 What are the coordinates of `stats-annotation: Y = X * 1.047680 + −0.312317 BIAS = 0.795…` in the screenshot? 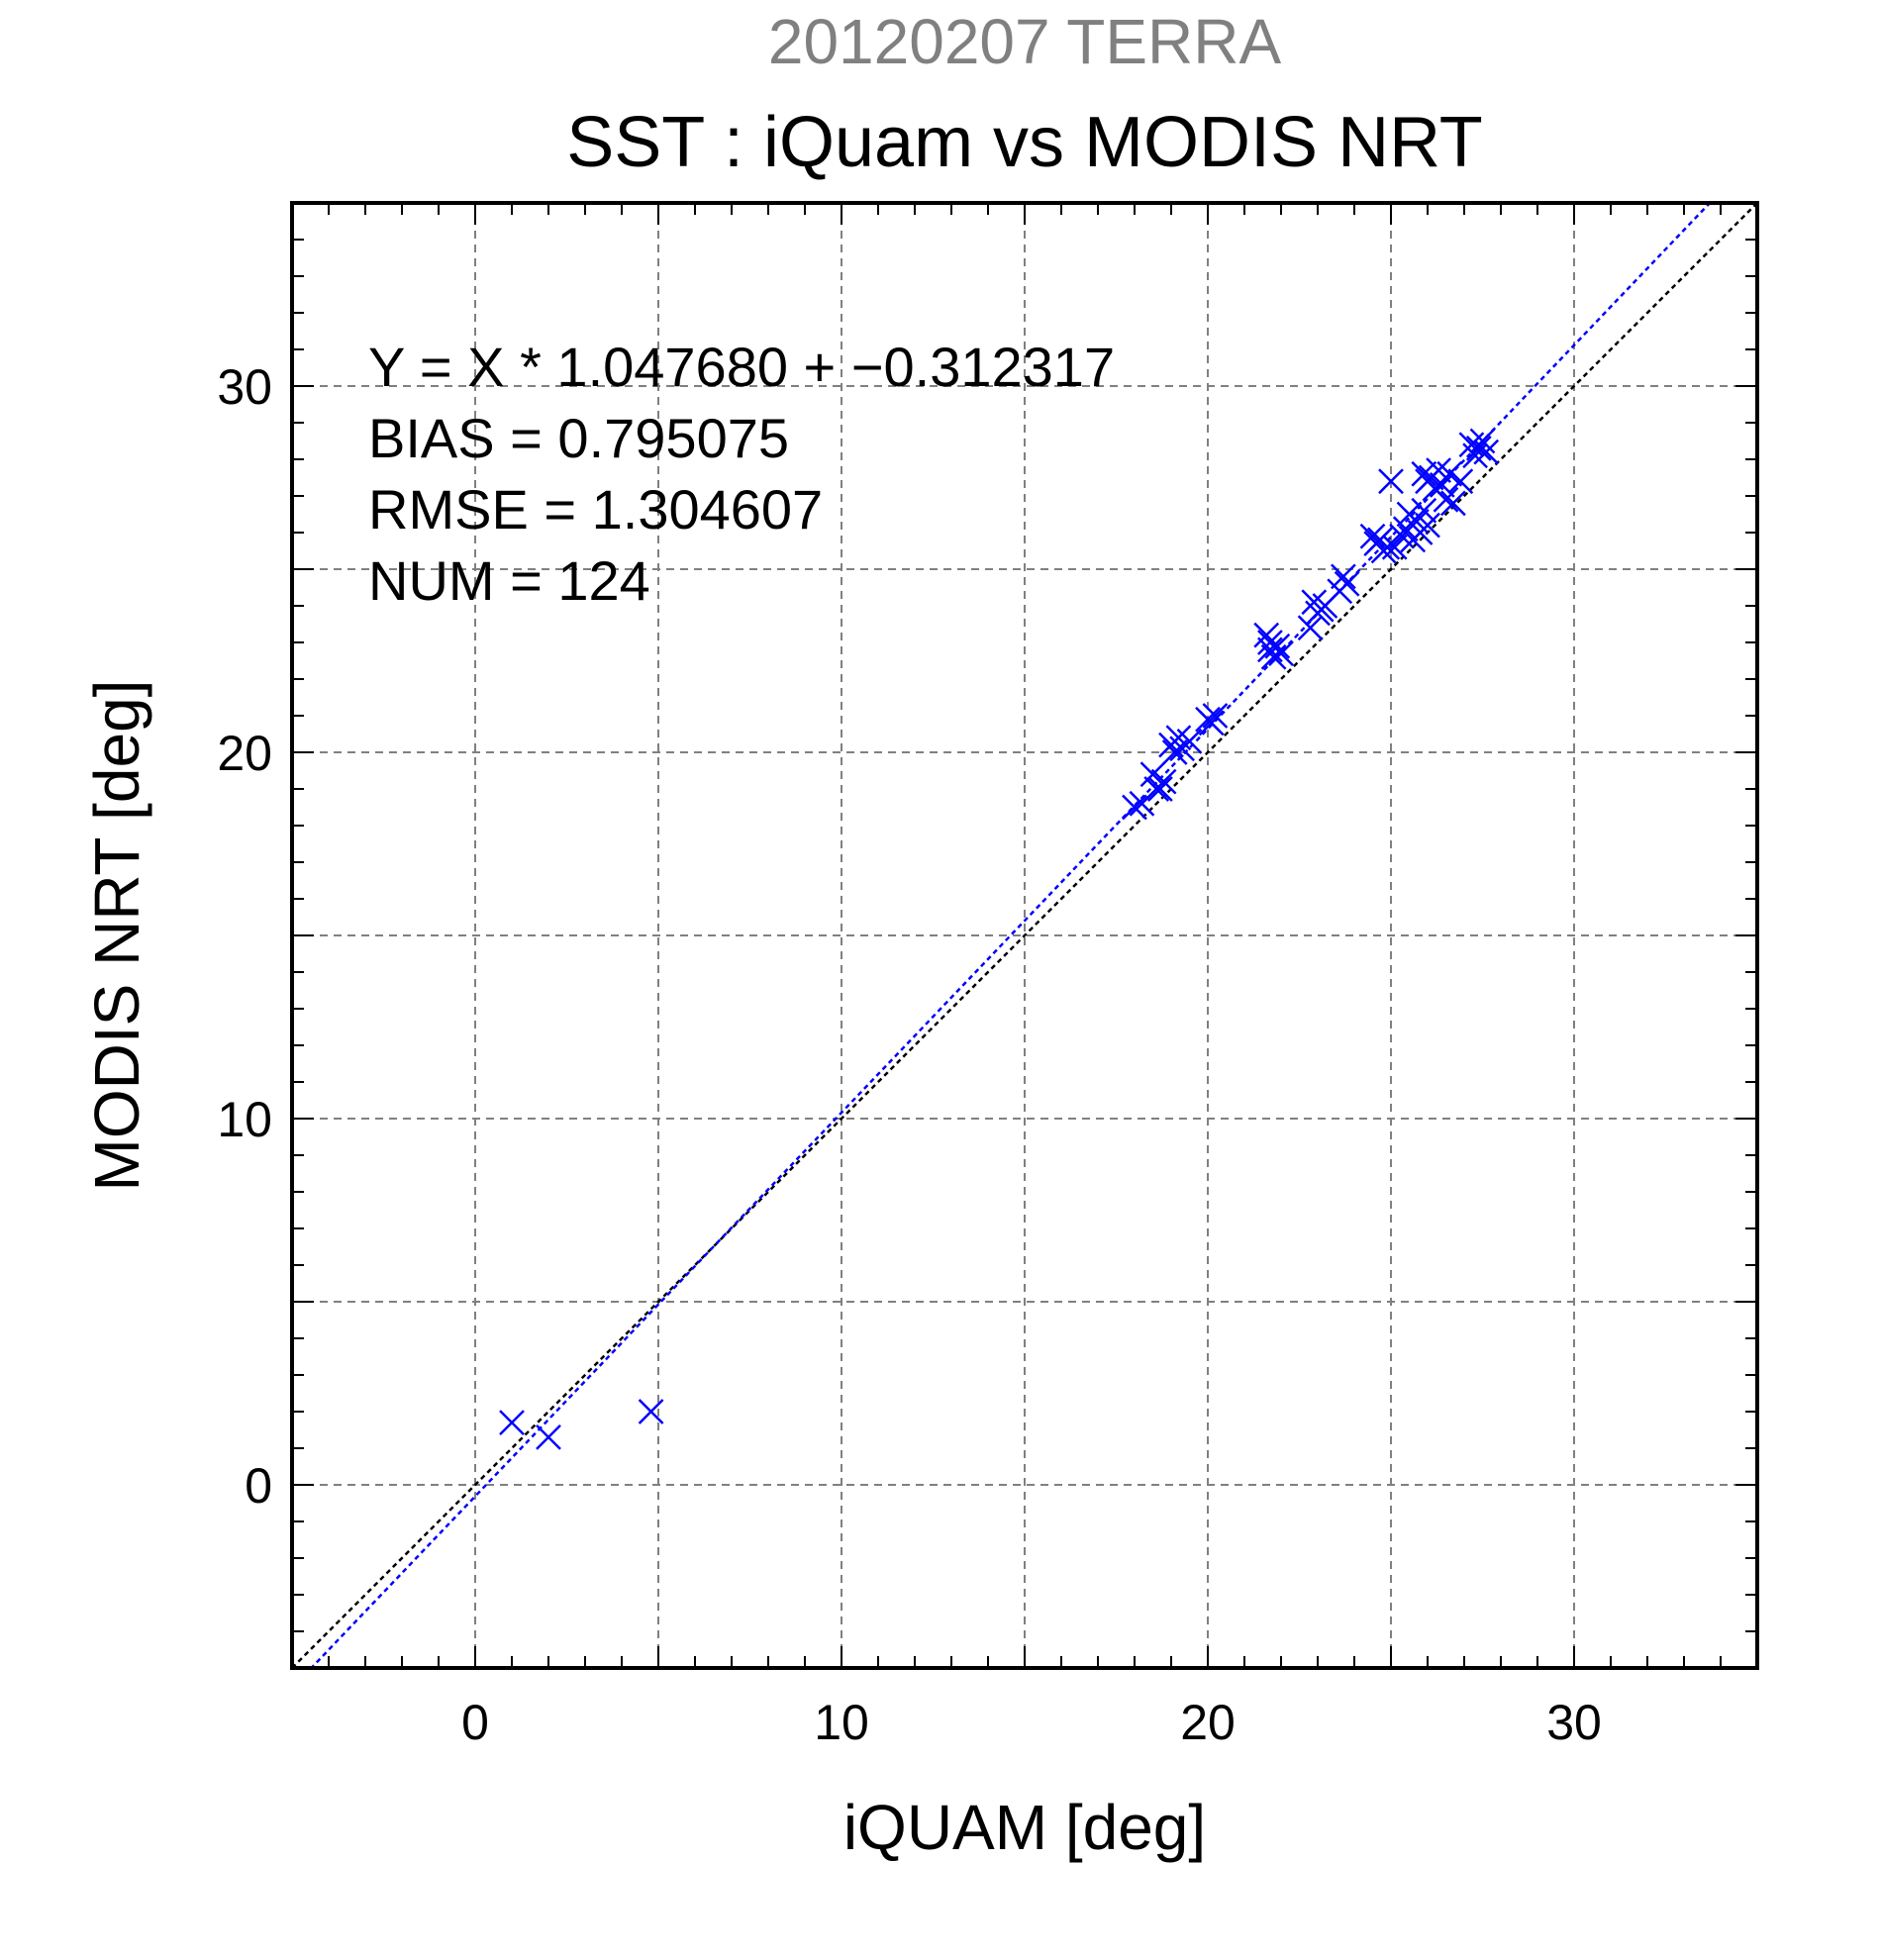 It's located at (742, 474).